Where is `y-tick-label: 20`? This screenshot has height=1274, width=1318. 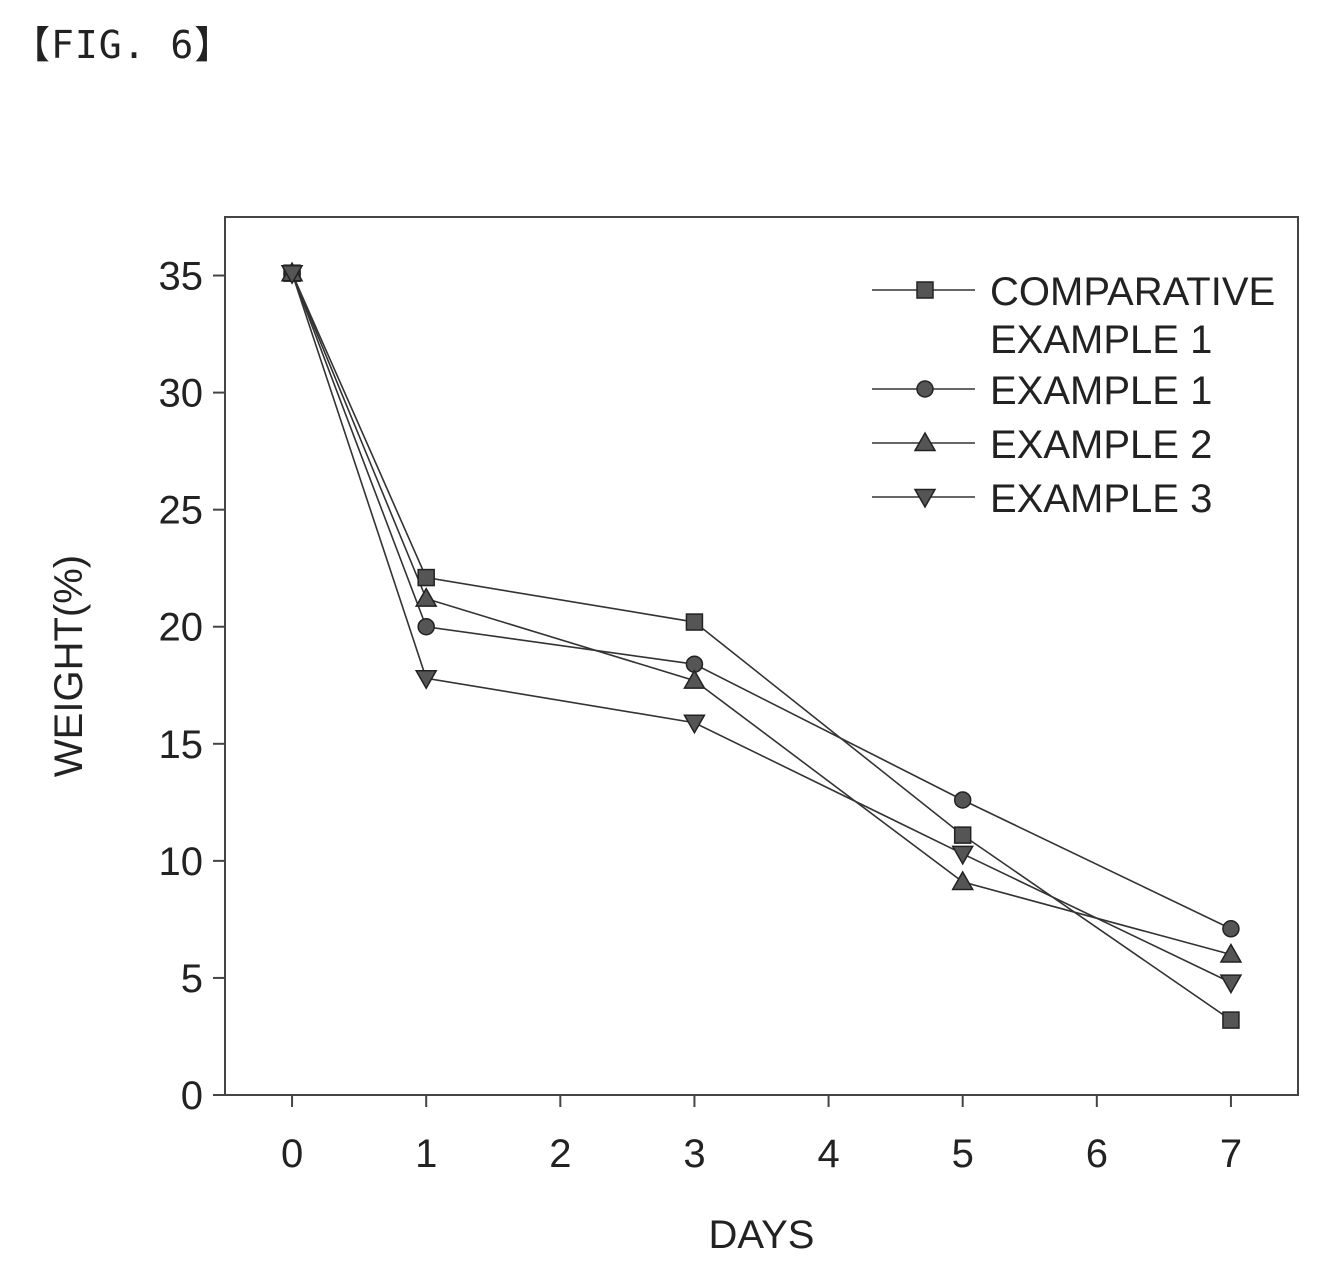 y-tick-label: 20 is located at coordinates (181, 628).